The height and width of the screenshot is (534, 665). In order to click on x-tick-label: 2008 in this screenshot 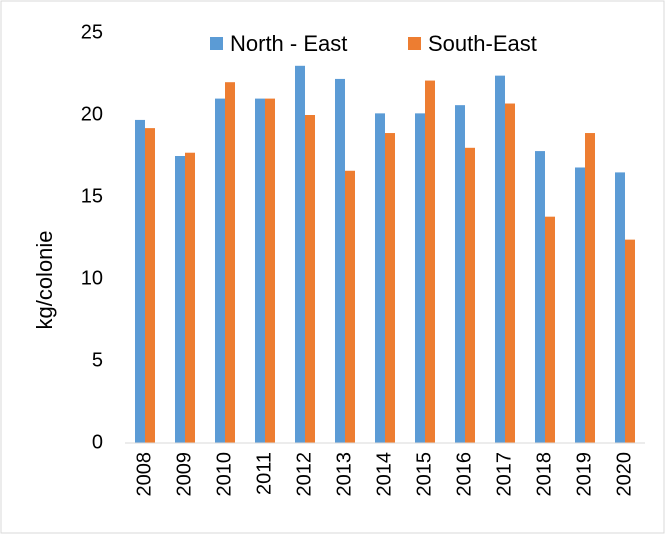, I will do `click(144, 474)`.